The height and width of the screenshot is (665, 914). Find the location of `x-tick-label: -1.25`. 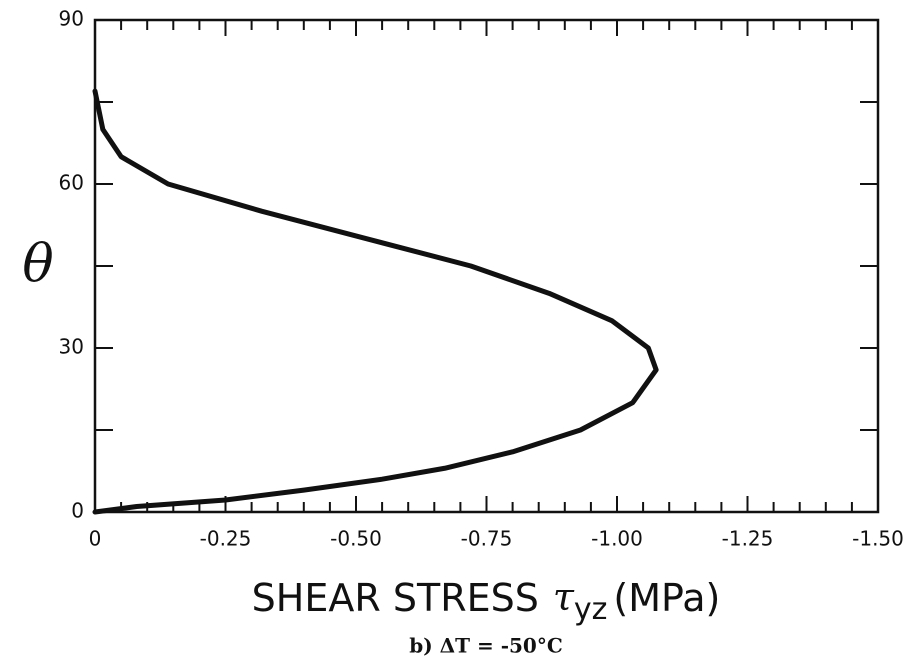

x-tick-label: -1.25 is located at coordinates (748, 539).